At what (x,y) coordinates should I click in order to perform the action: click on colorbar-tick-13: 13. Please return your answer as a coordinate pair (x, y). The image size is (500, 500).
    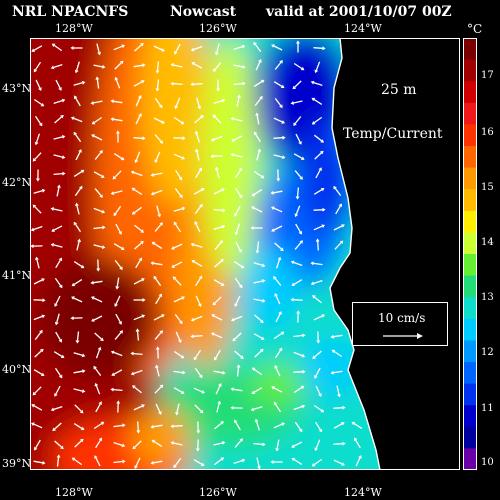
    Looking at the image, I should click on (487, 297).